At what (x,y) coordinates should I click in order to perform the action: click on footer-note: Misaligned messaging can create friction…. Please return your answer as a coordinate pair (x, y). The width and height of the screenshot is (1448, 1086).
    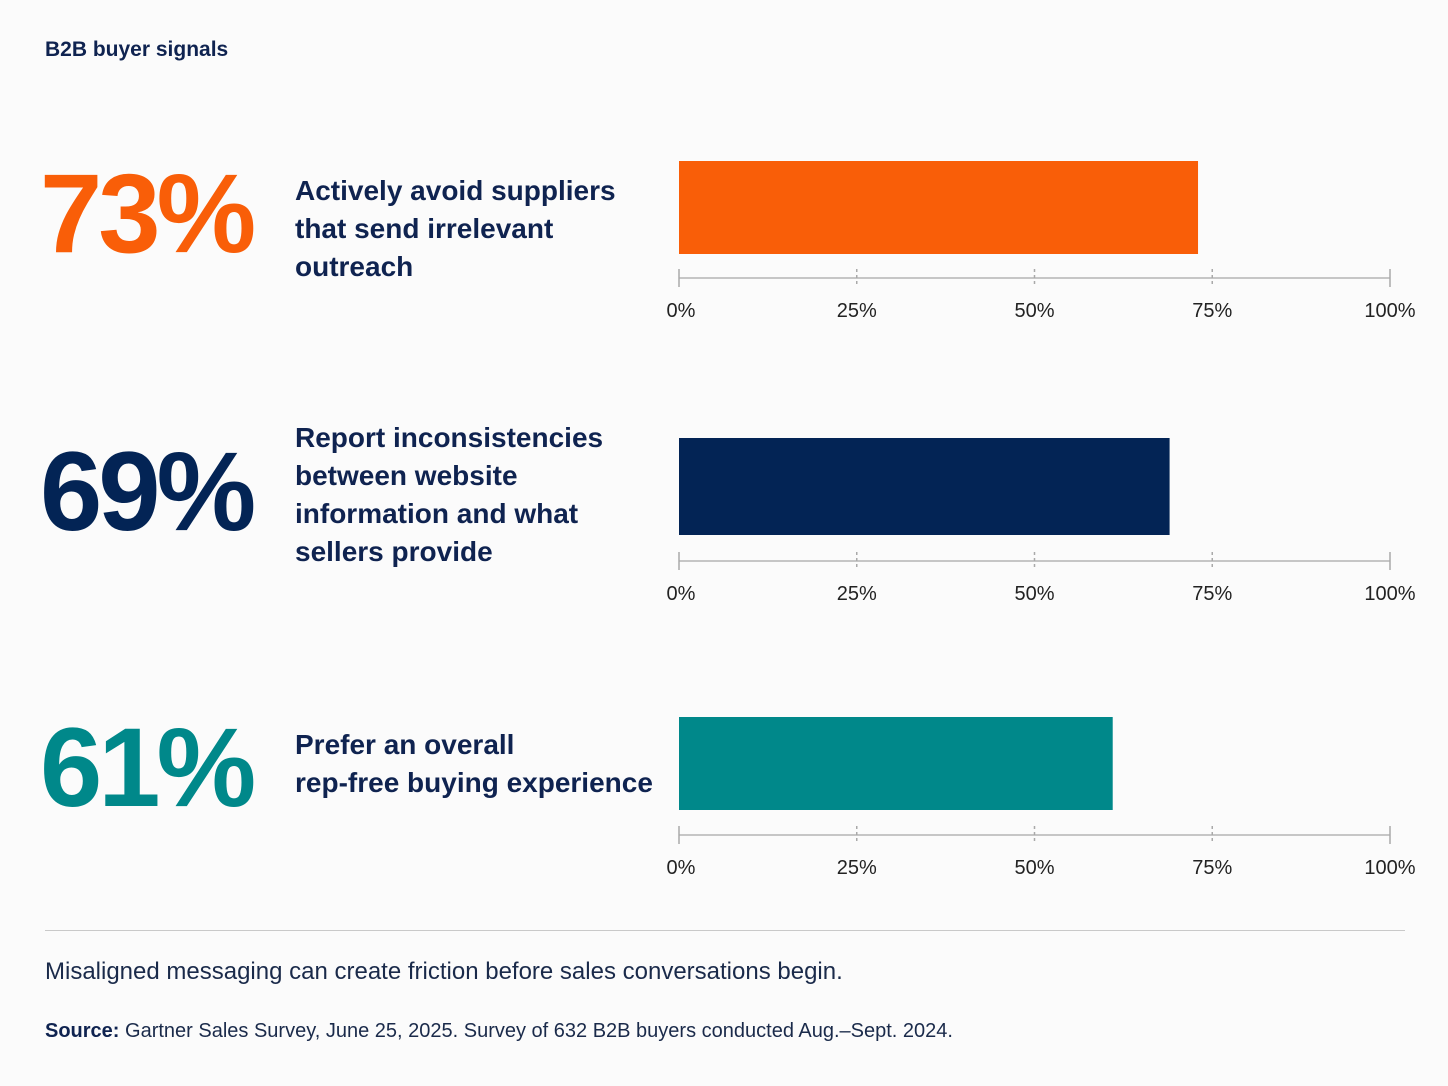
    Looking at the image, I should click on (444, 971).